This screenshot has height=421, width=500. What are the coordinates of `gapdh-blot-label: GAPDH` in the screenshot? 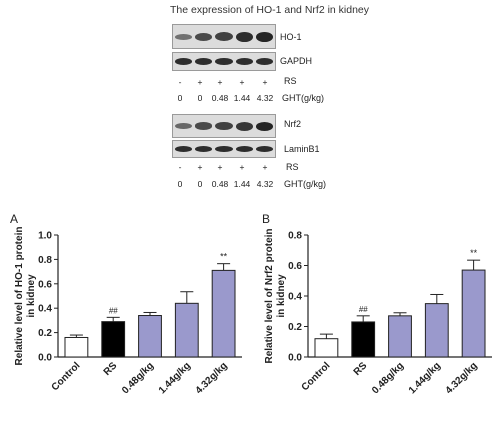 It's located at (296, 61).